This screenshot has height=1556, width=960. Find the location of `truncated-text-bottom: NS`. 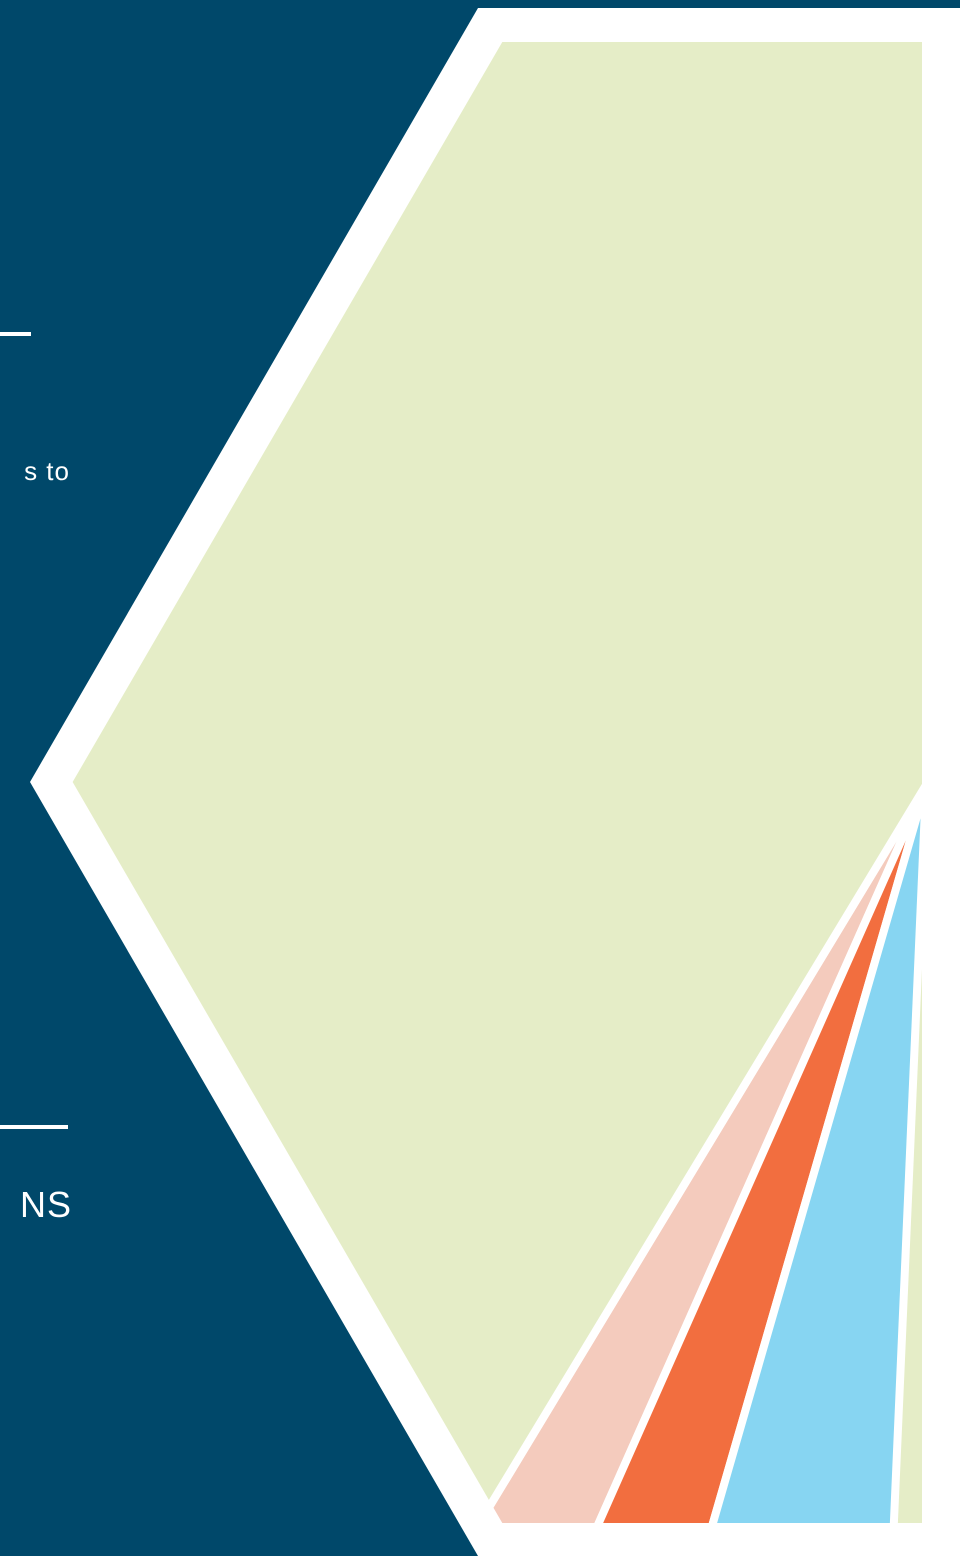

truncated-text-bottom: NS is located at coordinates (45, 1204).